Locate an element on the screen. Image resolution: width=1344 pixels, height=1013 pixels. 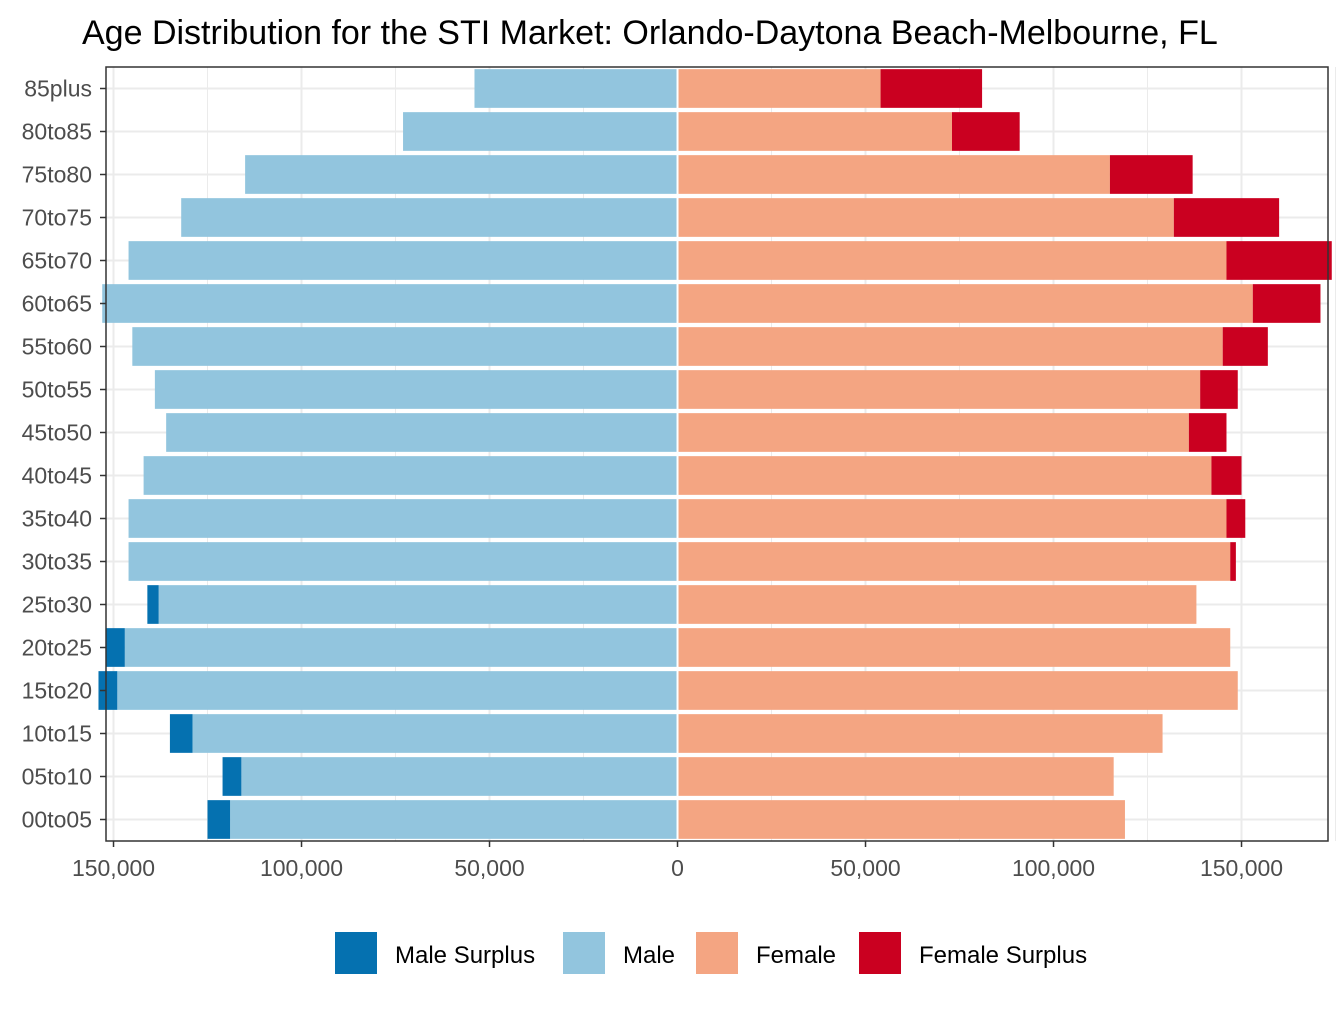
y-tick-label-65to70: 65to70 is located at coordinates (57, 261).